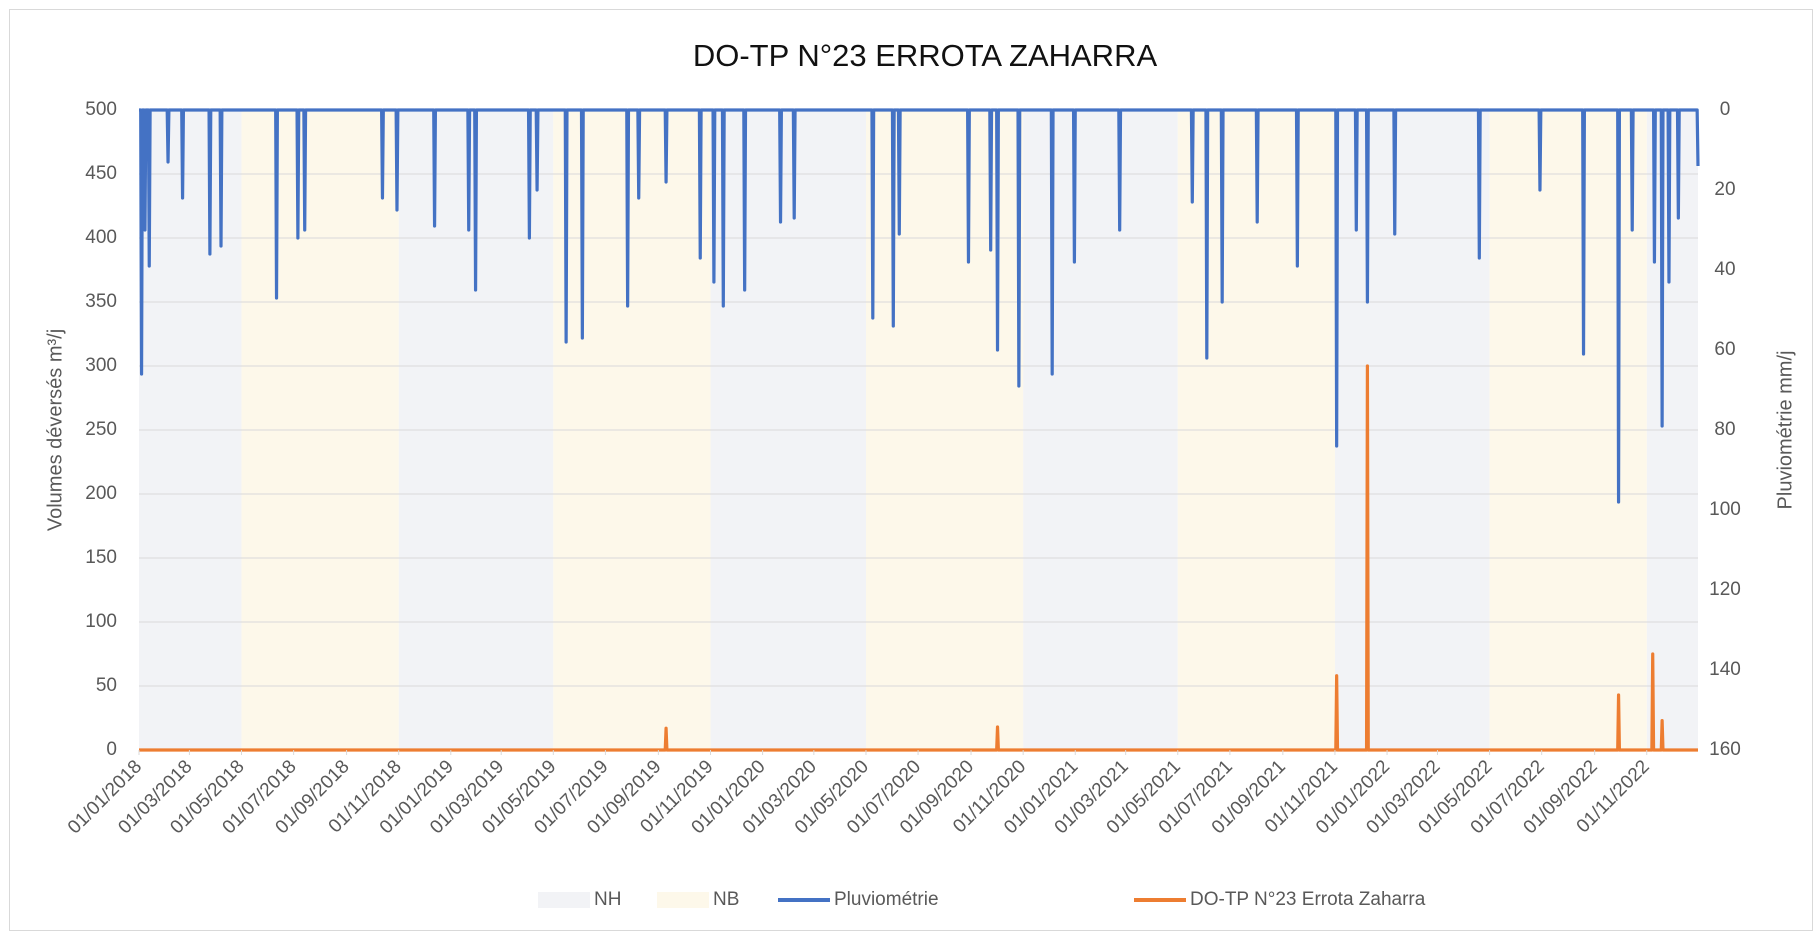 This screenshot has height=932, width=1814. I want to click on y-axis-title: Volumes déversés m³/j, so click(55, 430).